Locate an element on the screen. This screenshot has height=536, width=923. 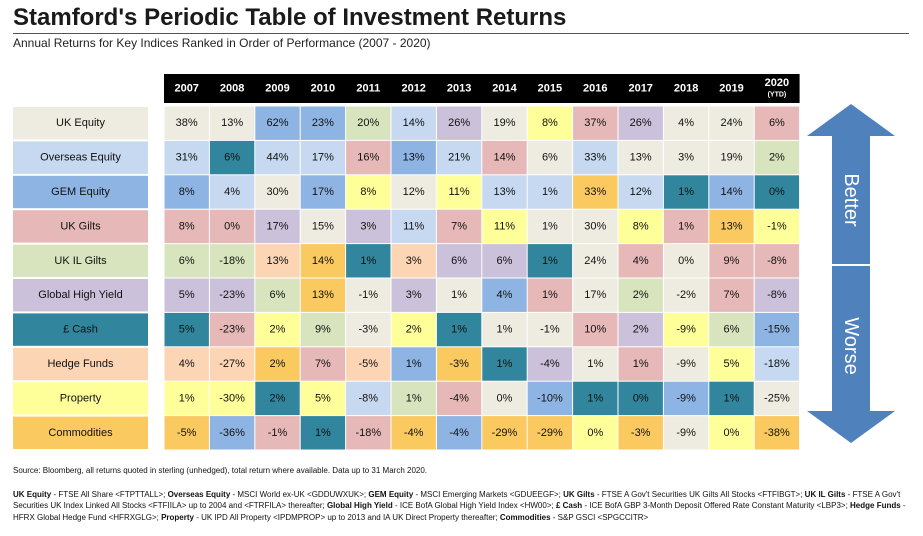
return-value: 7% is located at coordinates (732, 295).